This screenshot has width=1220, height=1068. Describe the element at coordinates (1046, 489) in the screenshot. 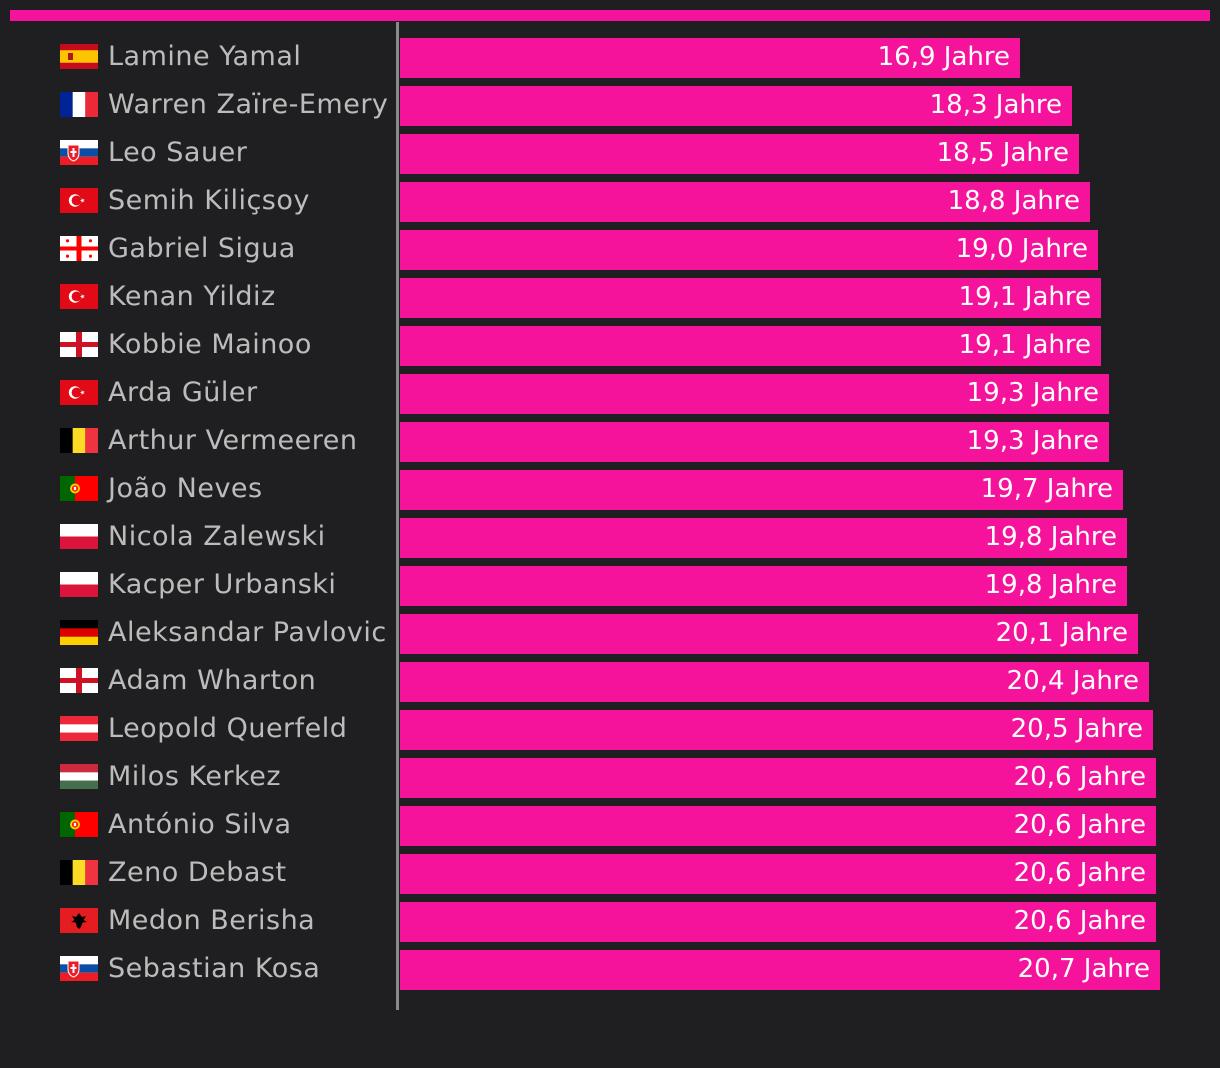

I see `value-label: 19,7 Jahre` at that location.